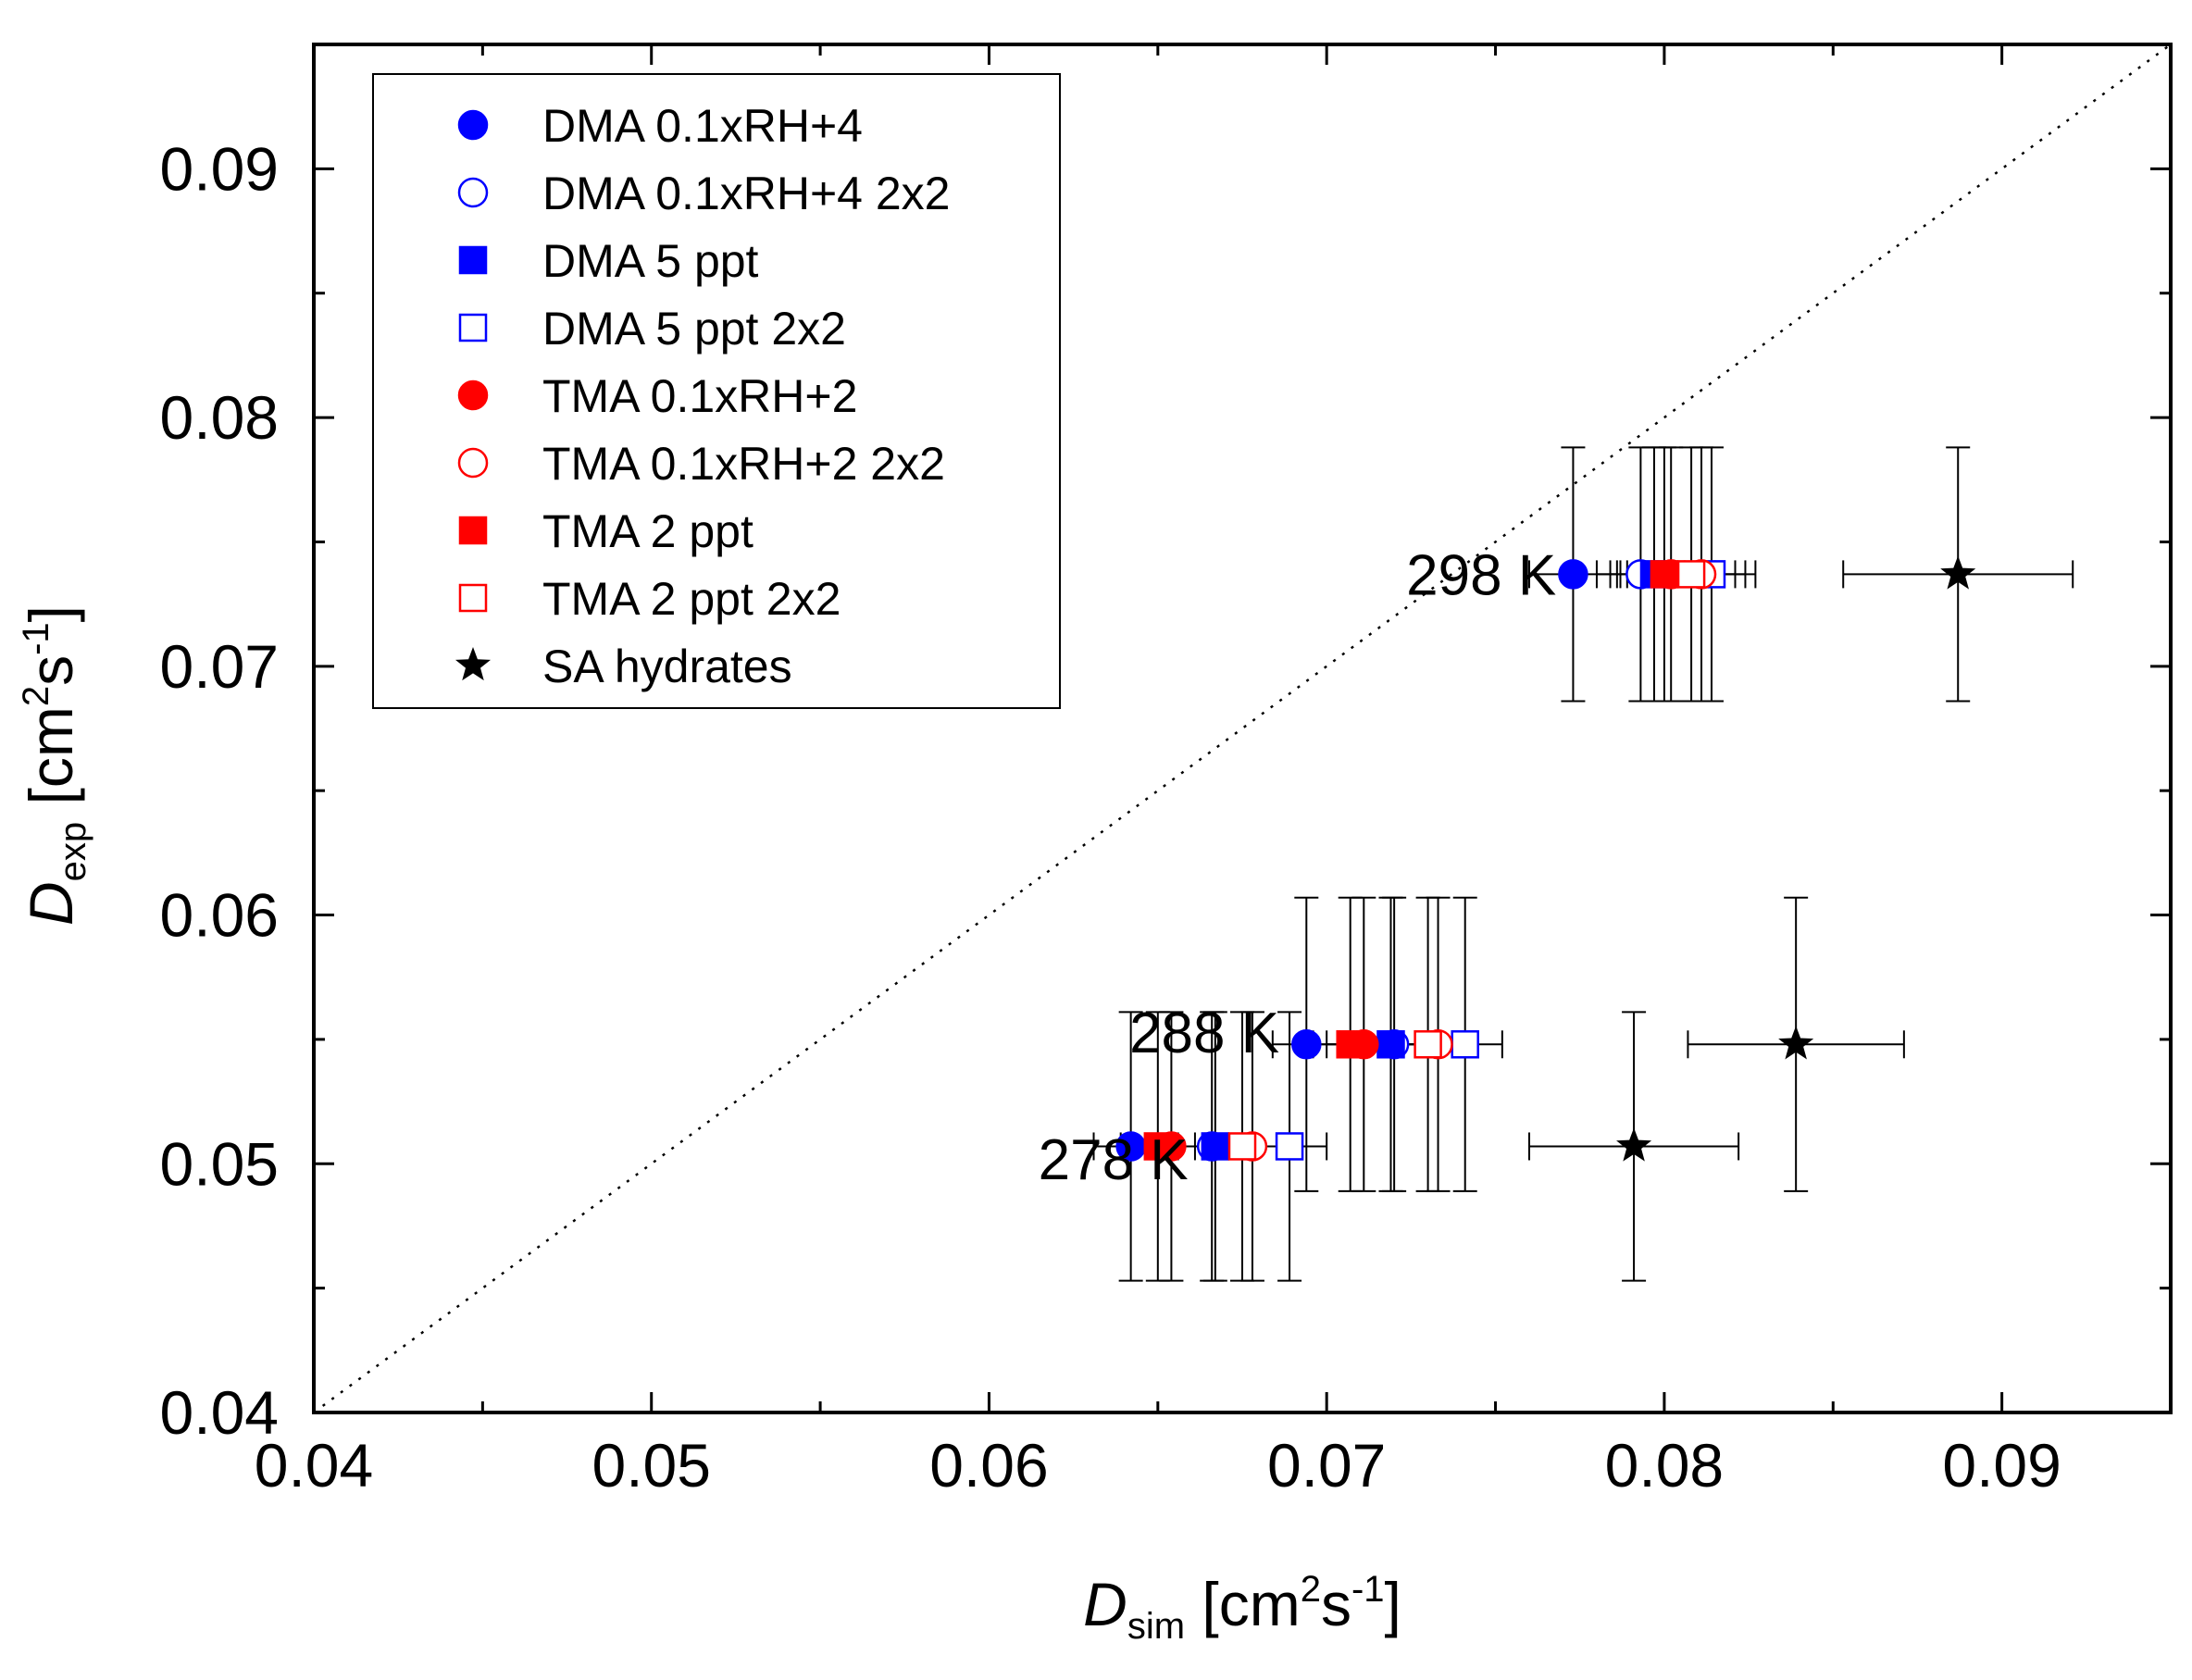  I want to click on legend-item: DMA 5 ppt, so click(608, 261).